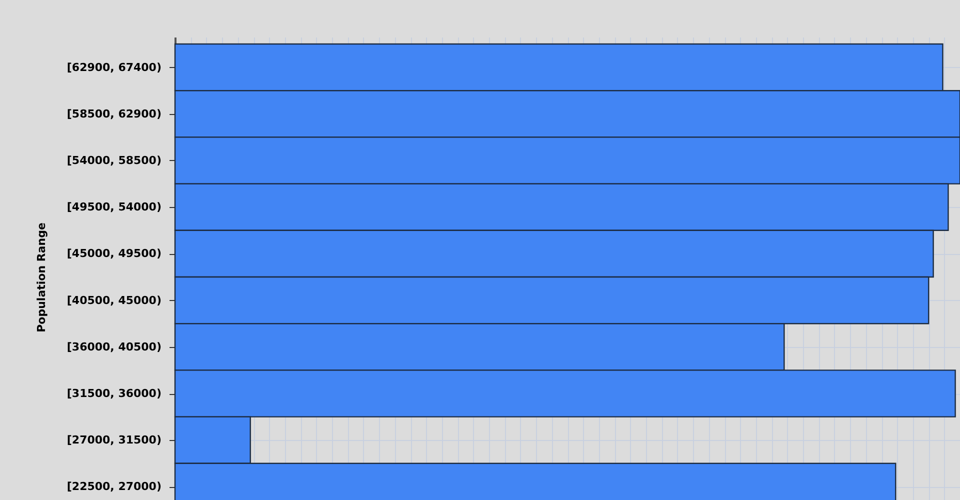  What do you see at coordinates (114, 347) in the screenshot?
I see `y-tick-label: [36000, 40500)` at bounding box center [114, 347].